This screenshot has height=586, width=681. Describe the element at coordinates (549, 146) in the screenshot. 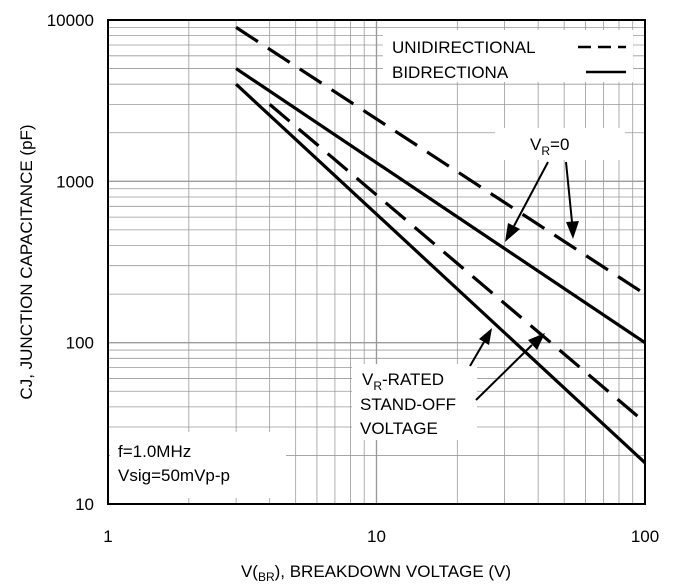

I see `annotation-vr0-text: VR=0` at that location.